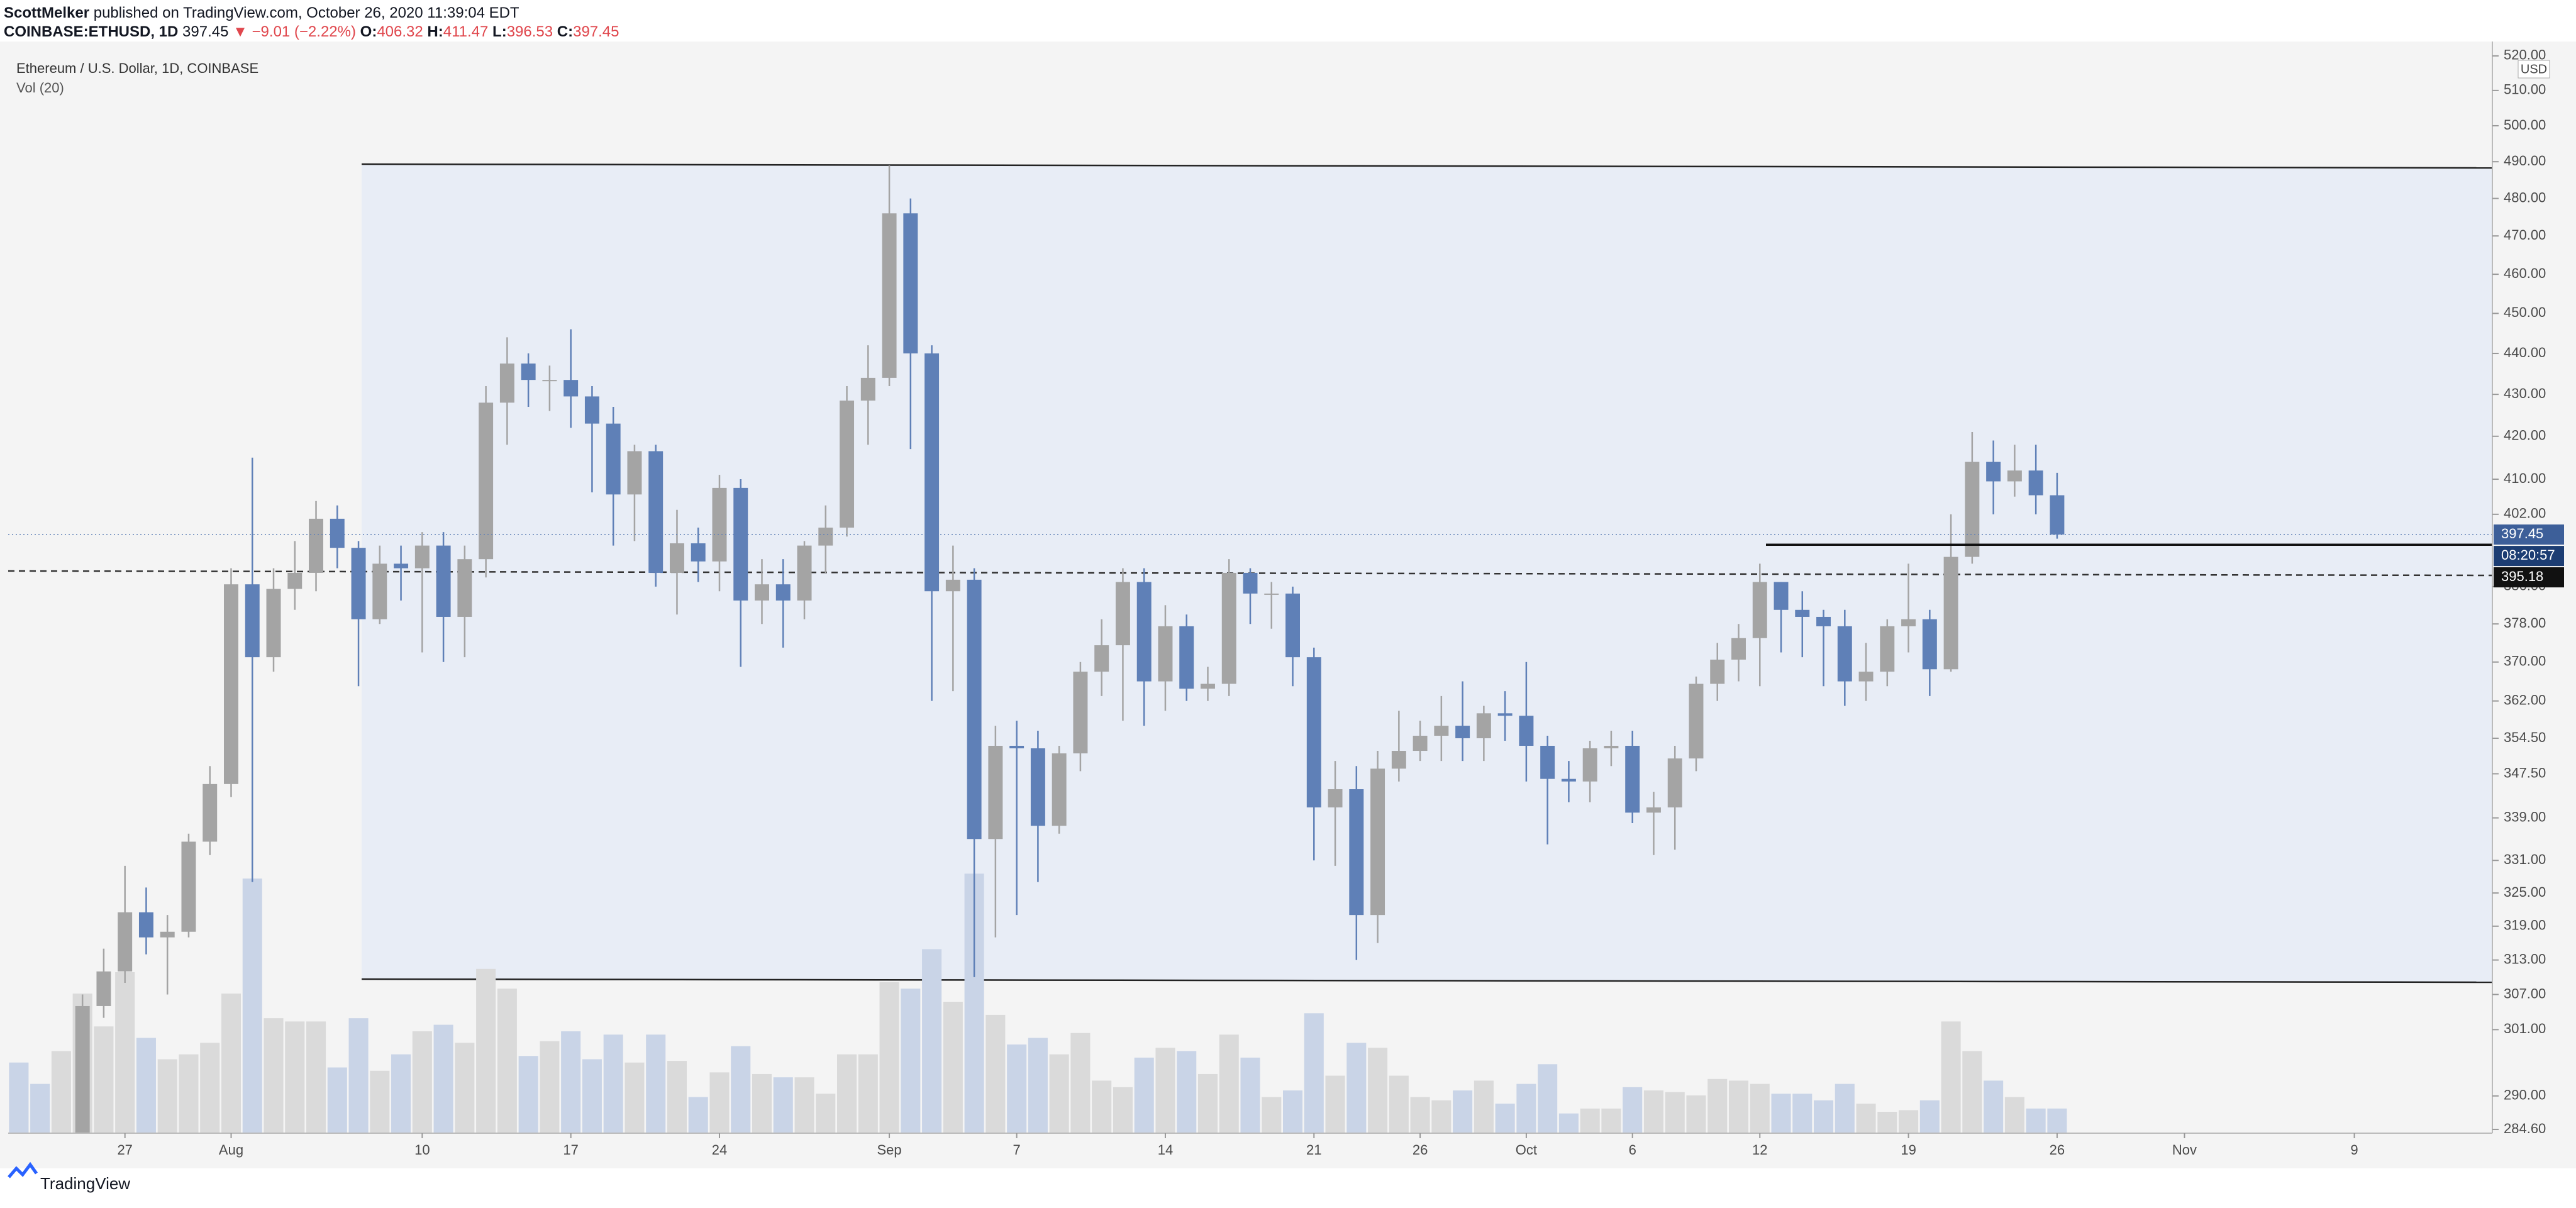  Describe the element at coordinates (2525, 1128) in the screenshot. I see `y-tick-label: 284.60` at that location.